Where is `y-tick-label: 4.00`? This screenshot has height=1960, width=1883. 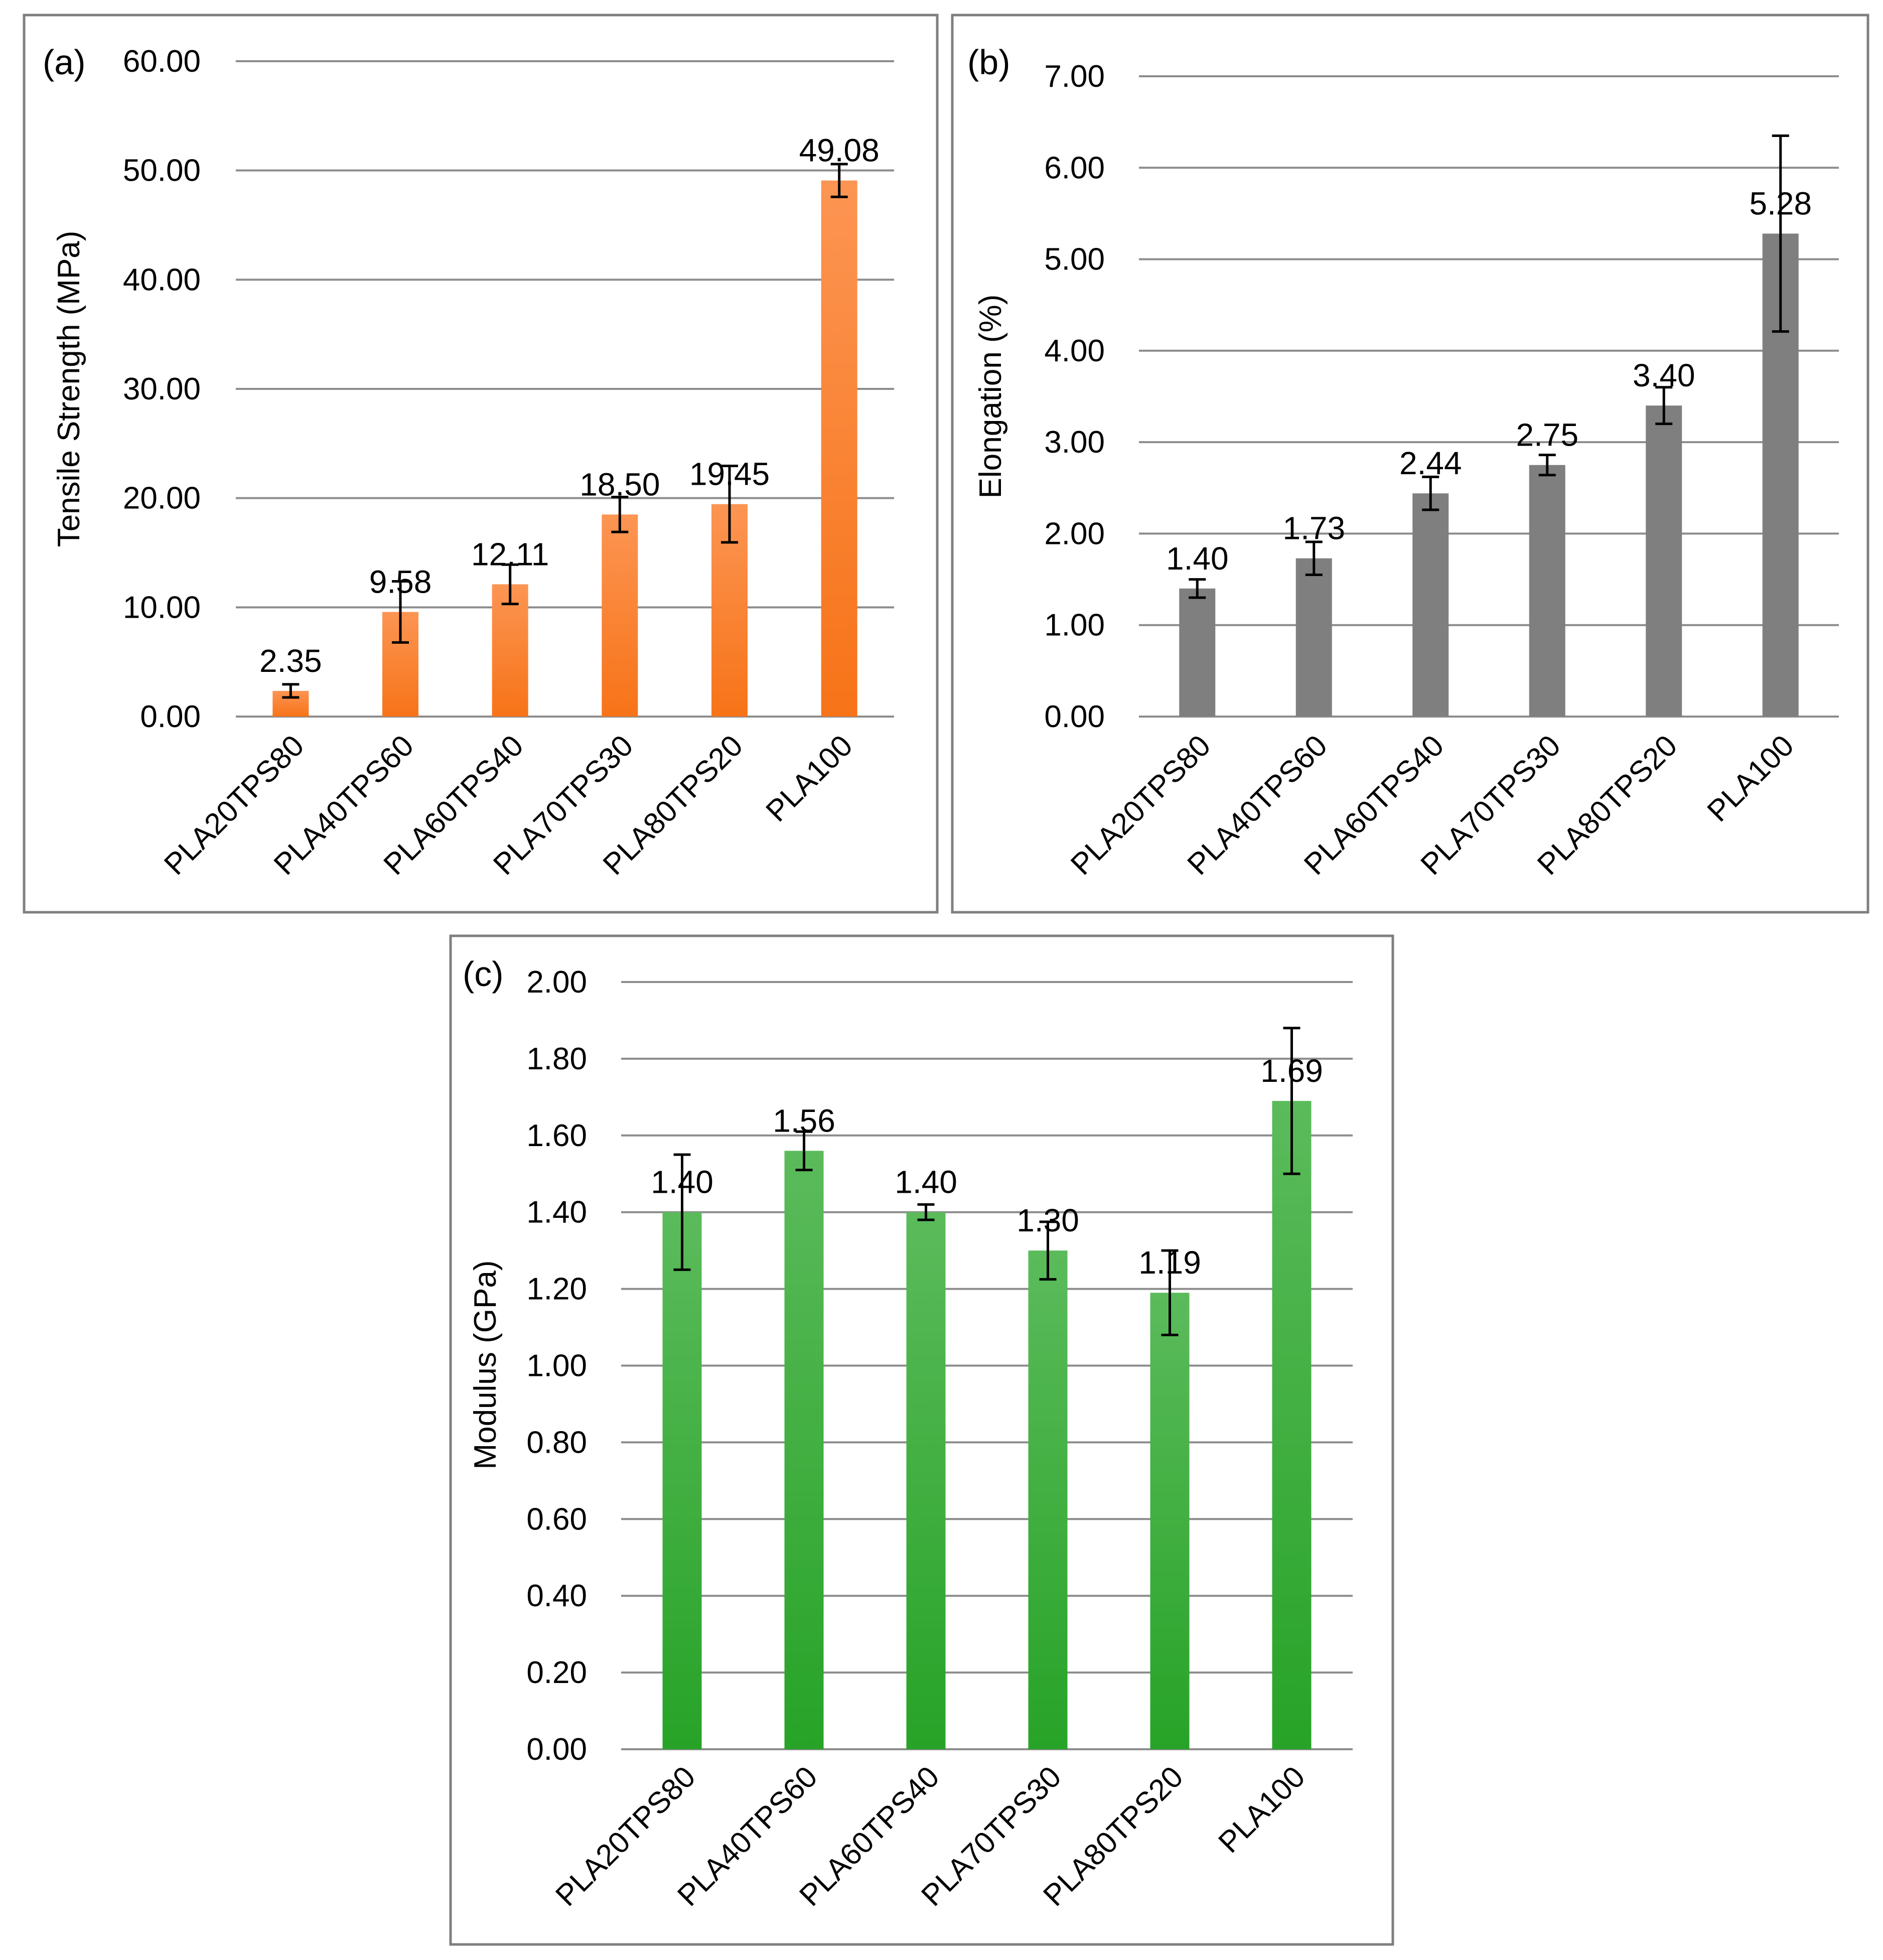
y-tick-label: 4.00 is located at coordinates (1074, 351).